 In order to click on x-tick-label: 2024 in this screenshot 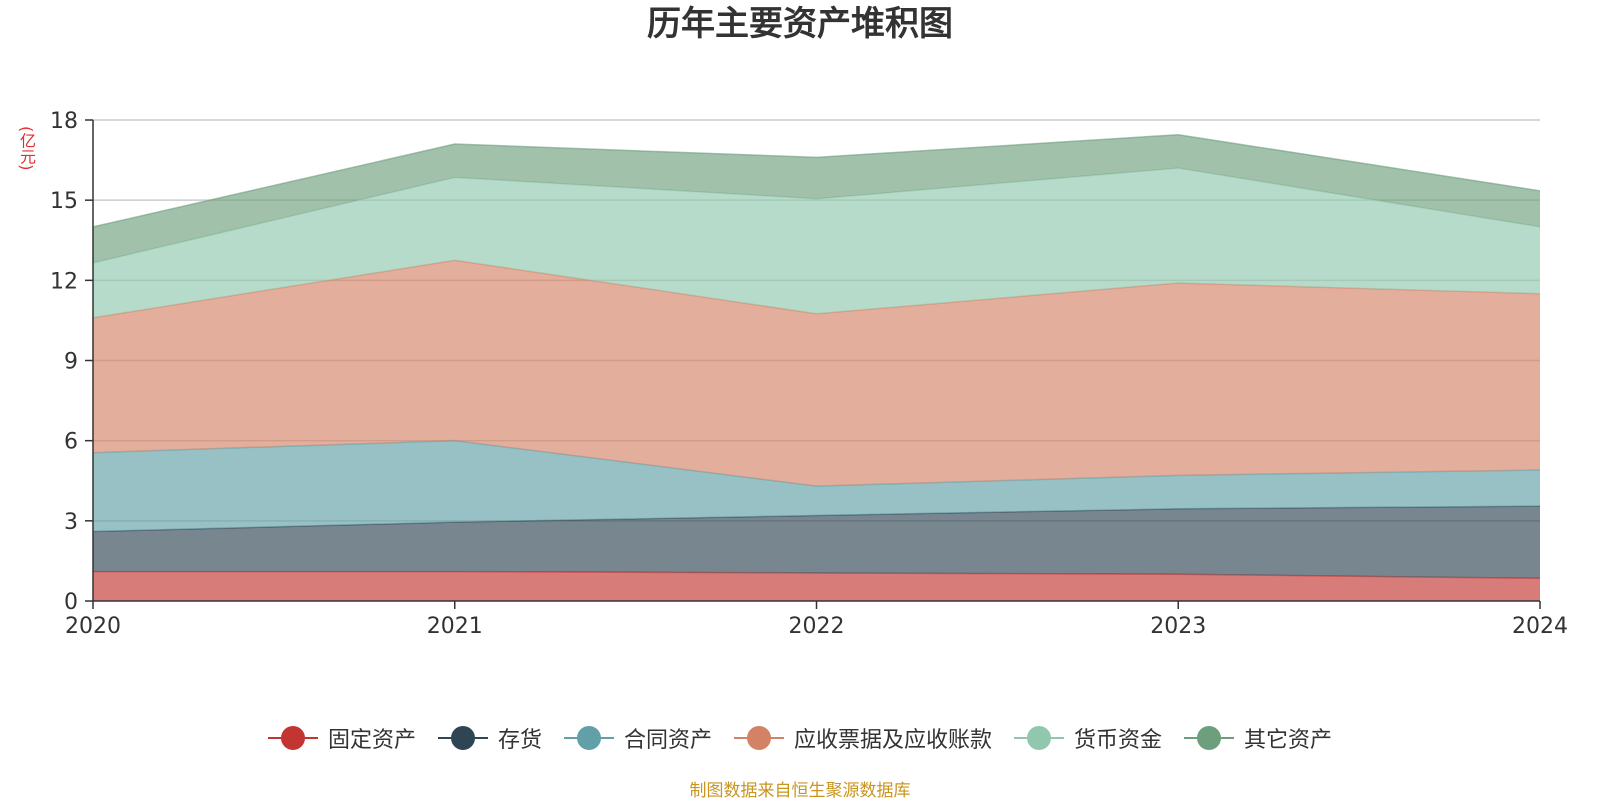, I will do `click(1540, 626)`.